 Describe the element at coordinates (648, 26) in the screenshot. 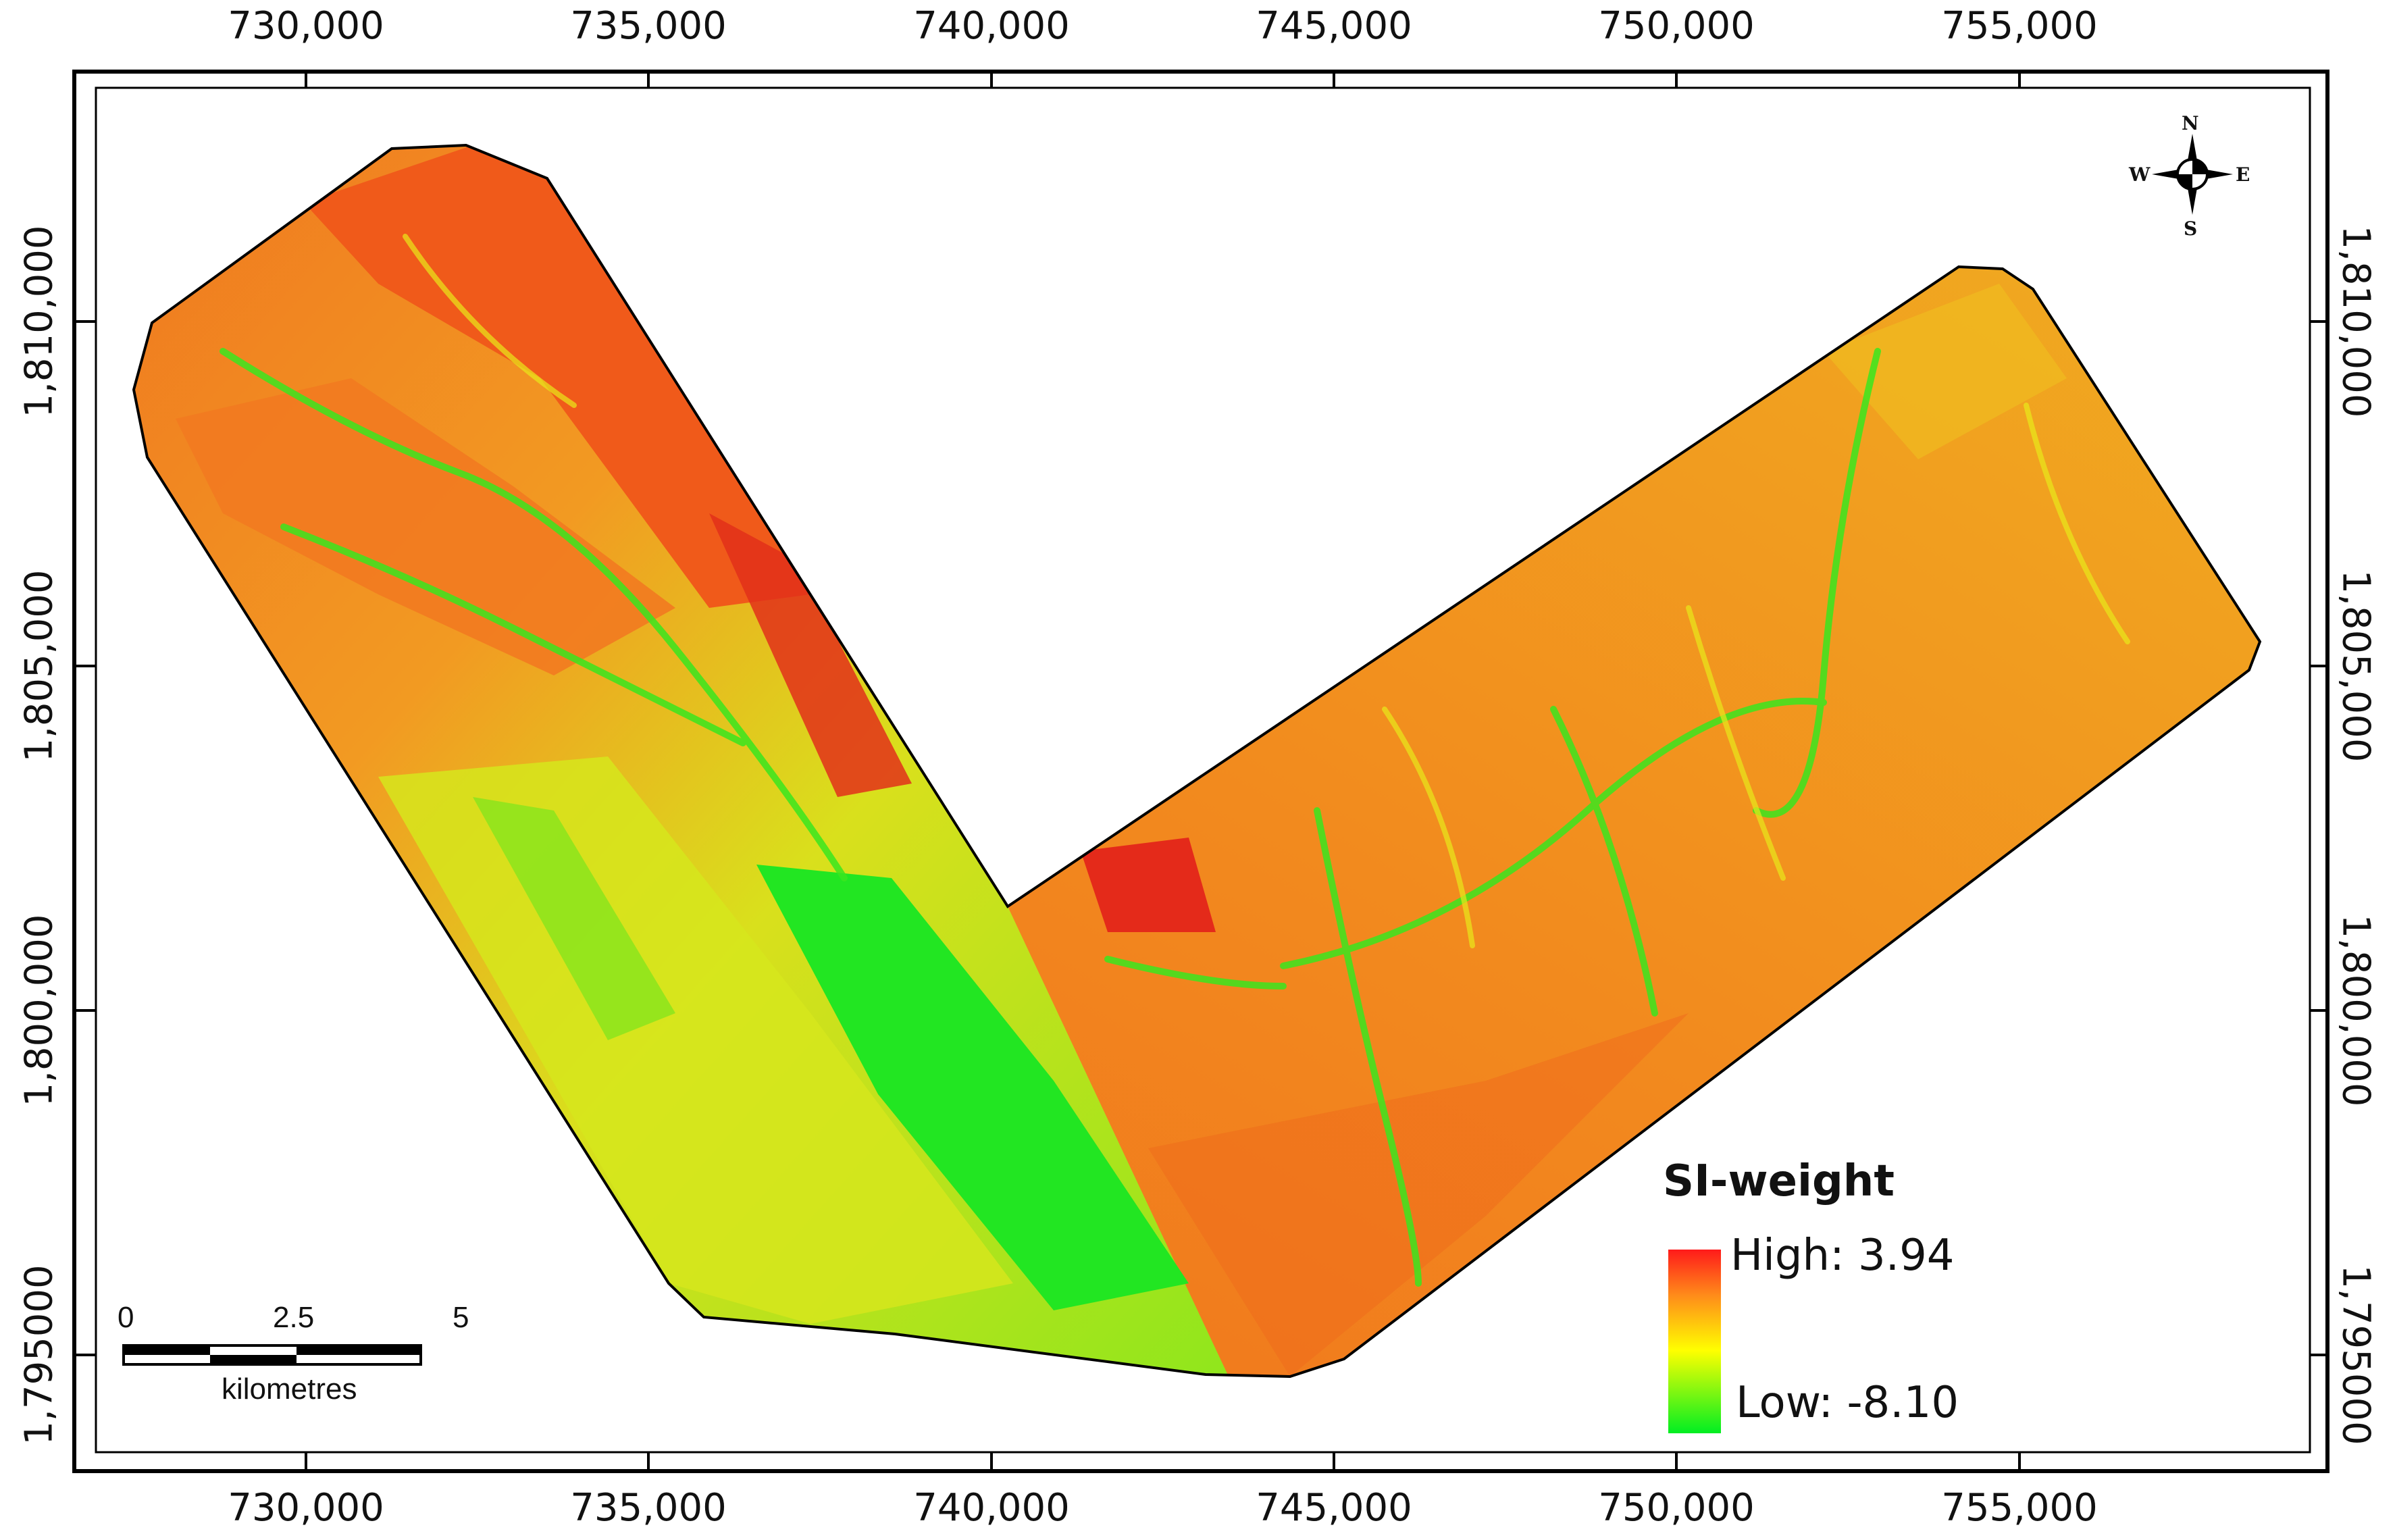

I see `x-tick-label-top: 735,000` at that location.